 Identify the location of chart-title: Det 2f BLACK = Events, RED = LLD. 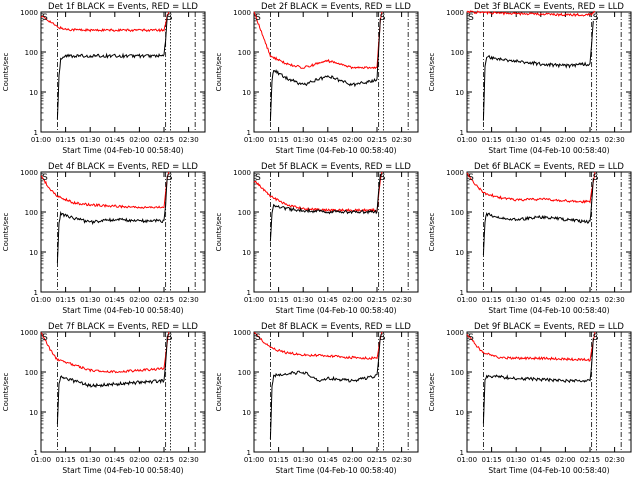
(336, 7).